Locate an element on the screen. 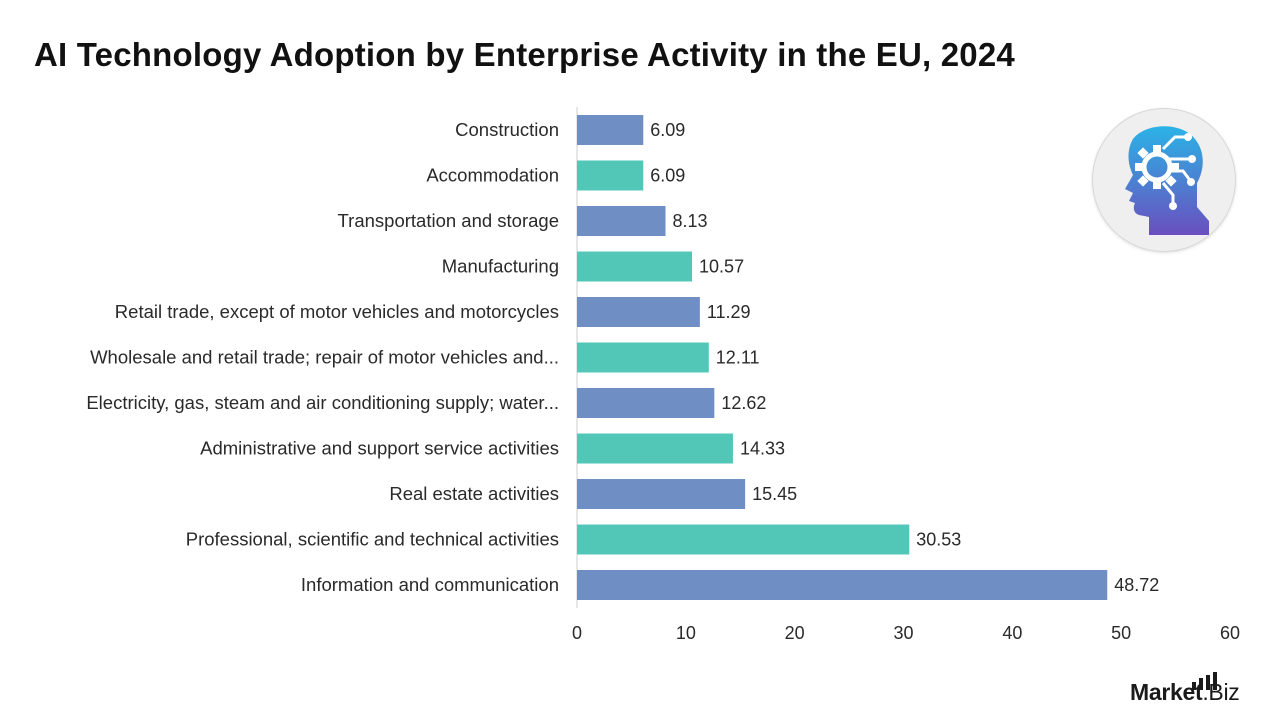  value-label: 12.11 is located at coordinates (738, 358).